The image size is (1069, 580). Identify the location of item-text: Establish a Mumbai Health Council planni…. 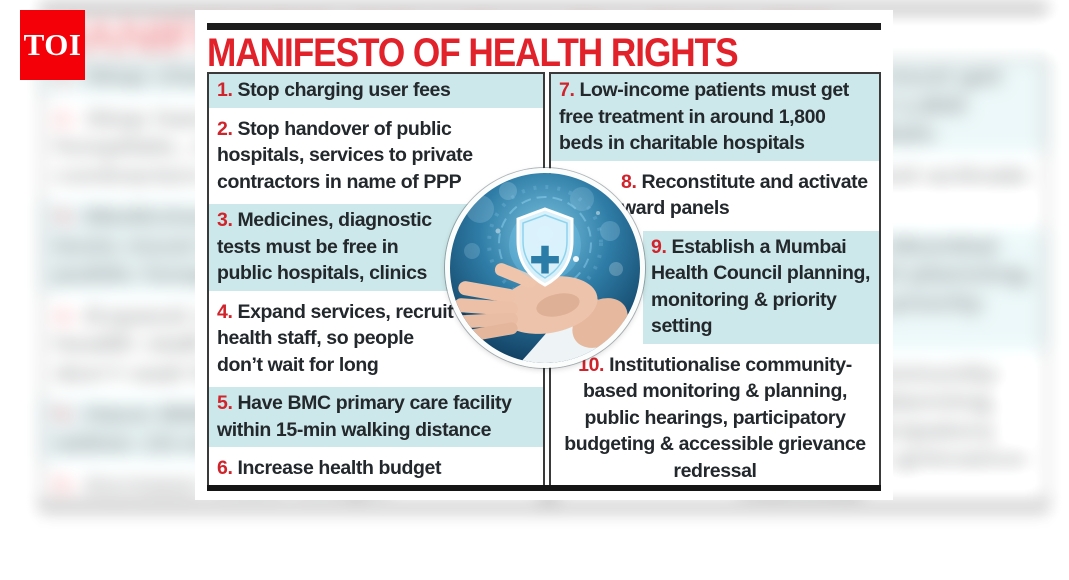
(760, 286).